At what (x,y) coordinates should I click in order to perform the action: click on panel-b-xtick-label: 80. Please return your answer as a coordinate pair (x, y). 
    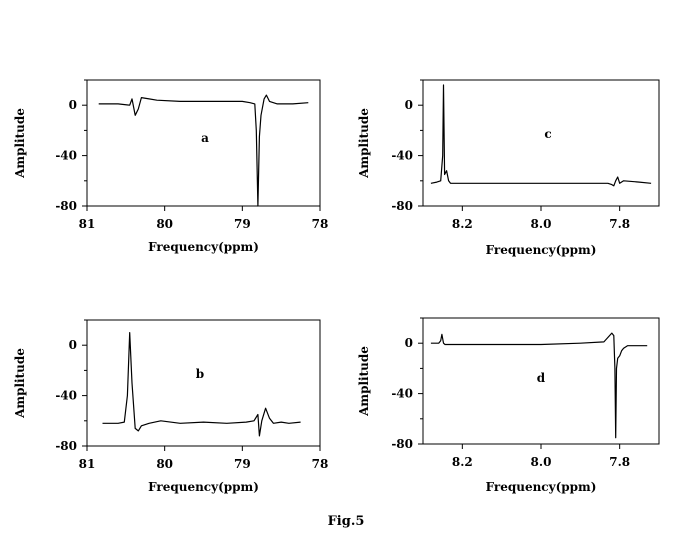
    Looking at the image, I should click on (164, 464).